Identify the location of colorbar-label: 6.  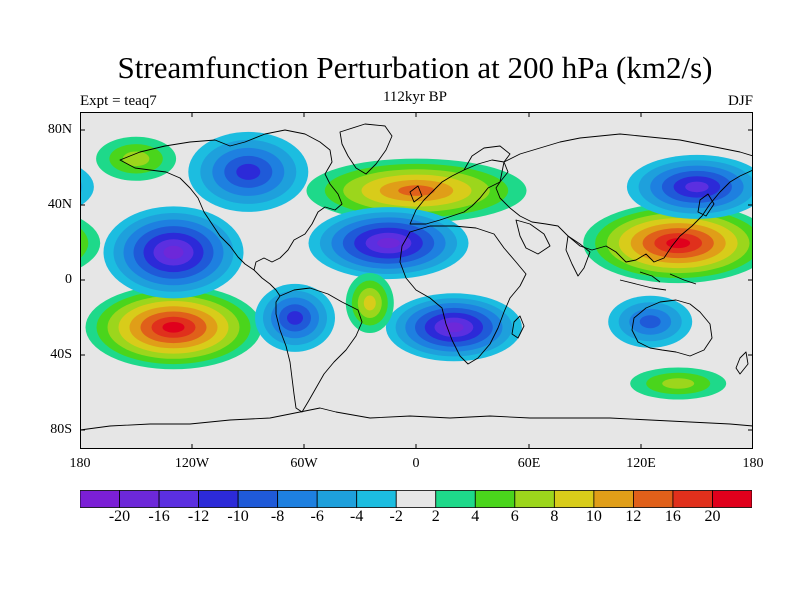
(514, 516).